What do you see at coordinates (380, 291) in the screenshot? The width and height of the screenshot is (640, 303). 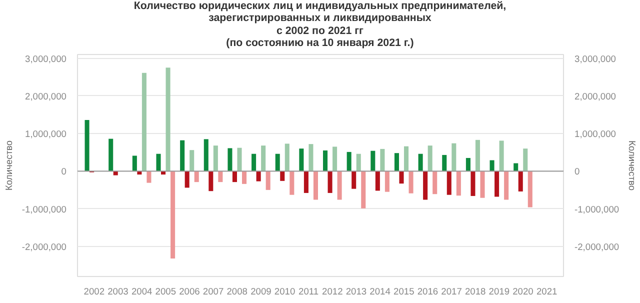 I see `x-tick-label: 2014` at bounding box center [380, 291].